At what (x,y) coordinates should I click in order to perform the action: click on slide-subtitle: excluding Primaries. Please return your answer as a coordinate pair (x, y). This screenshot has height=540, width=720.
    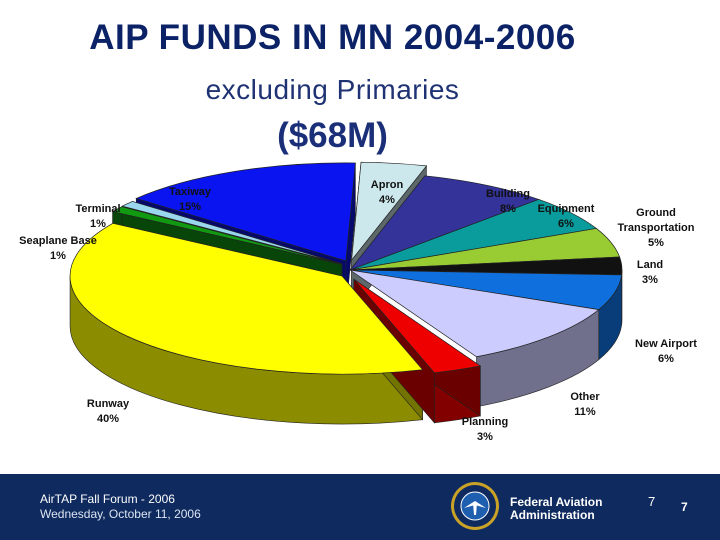
    Looking at the image, I should click on (332, 89).